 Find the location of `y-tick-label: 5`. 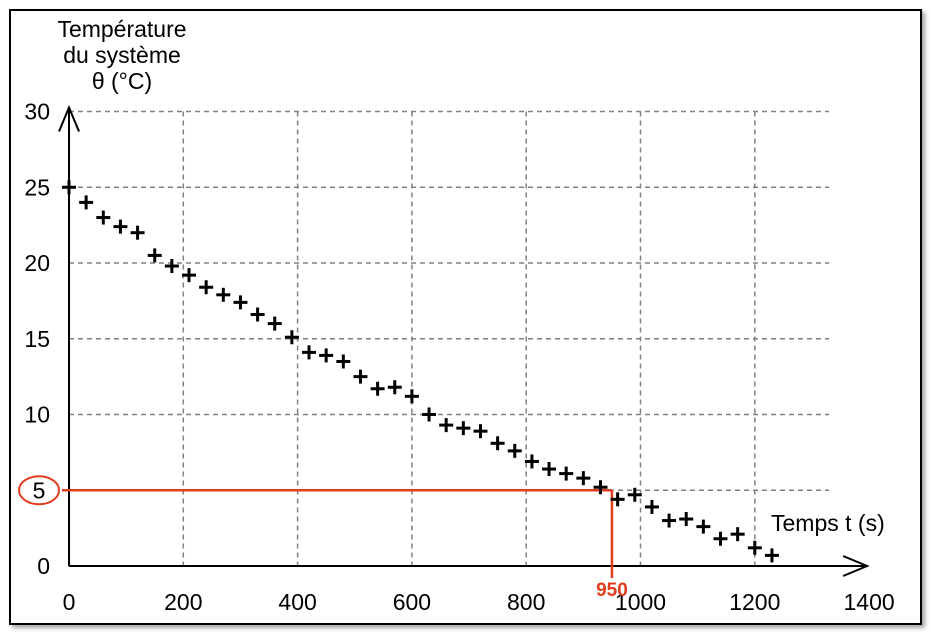

y-tick-label: 5 is located at coordinates (39, 490).